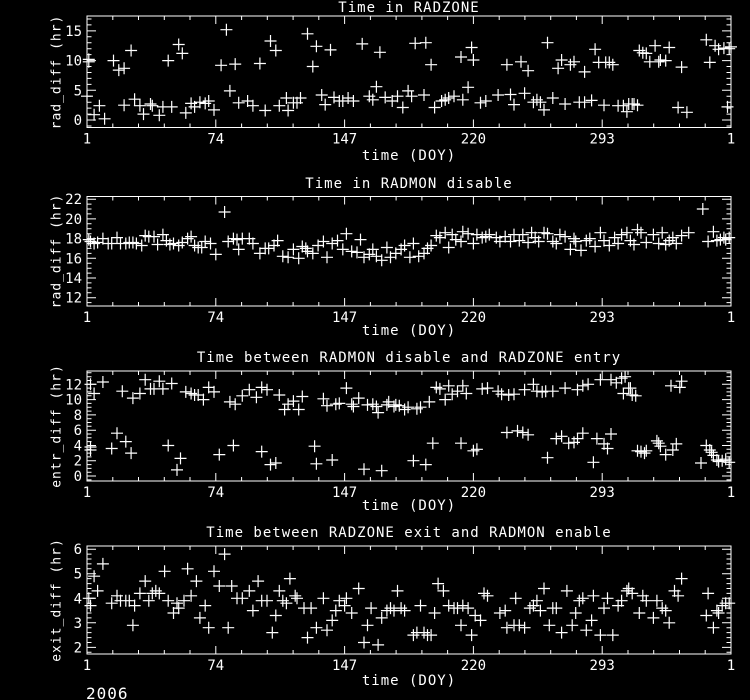 This screenshot has width=750, height=700. Describe the element at coordinates (409, 506) in the screenshot. I see `plot3-xaxis-label: time (DOY)` at that location.